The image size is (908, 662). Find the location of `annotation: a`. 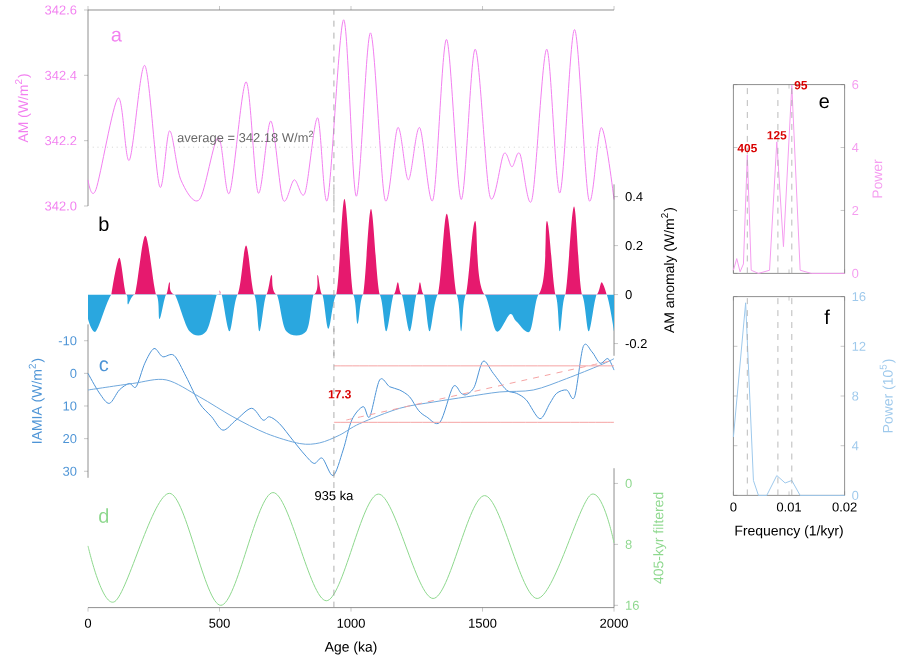

annotation: a is located at coordinates (116, 36).